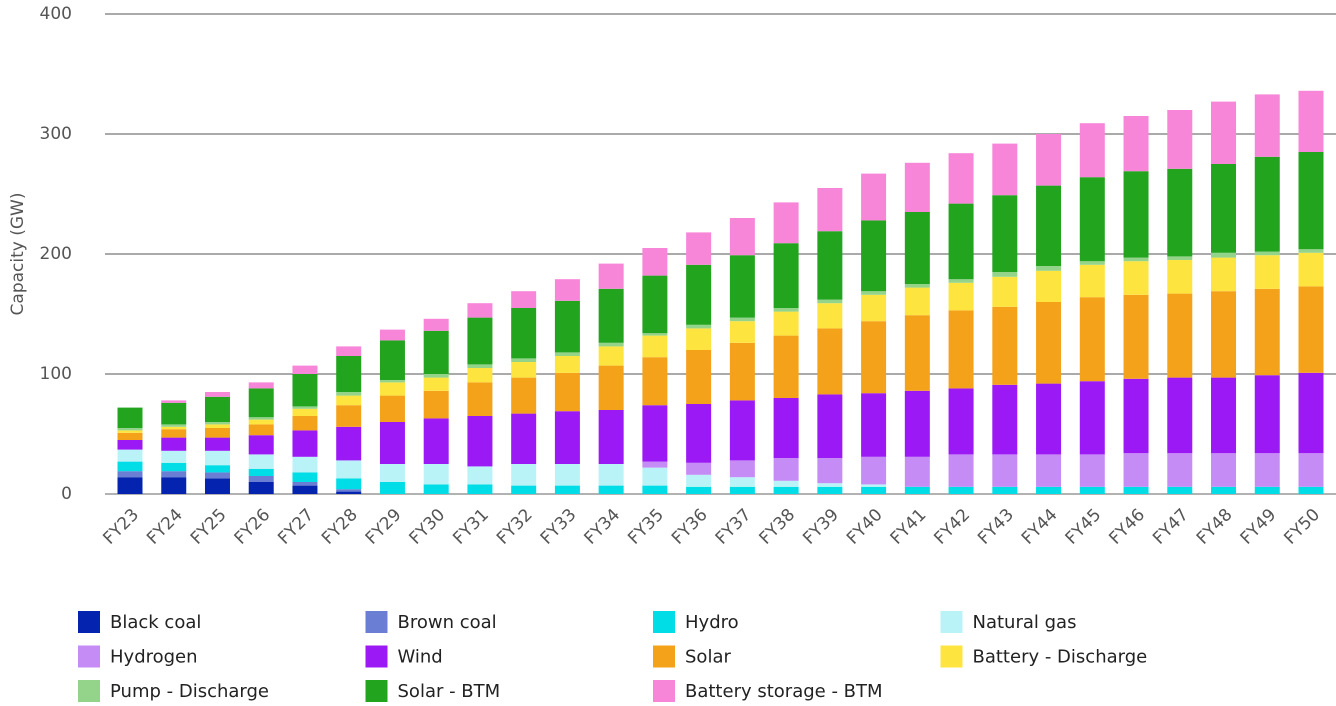 This screenshot has height=706, width=1336. What do you see at coordinates (189, 691) in the screenshot?
I see `legend-label: Pump - Discharge` at bounding box center [189, 691].